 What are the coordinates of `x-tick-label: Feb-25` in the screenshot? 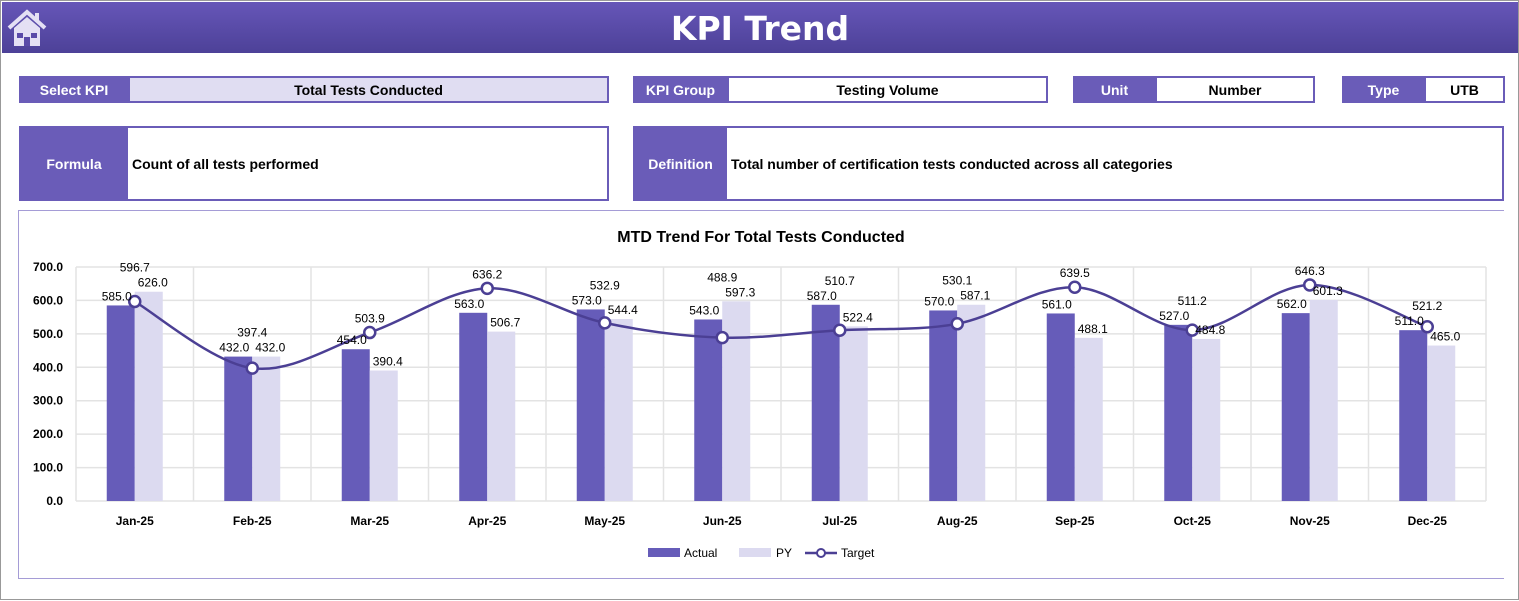 It's located at (252, 521).